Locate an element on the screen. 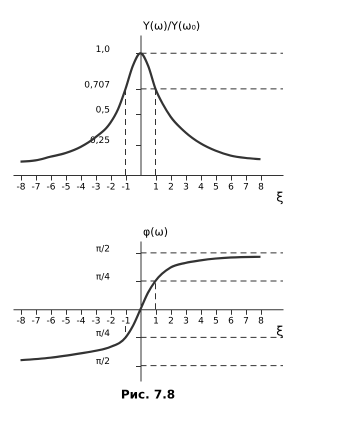 The image size is (340, 436). y-axis-title: φ(ω) is located at coordinates (155, 232).